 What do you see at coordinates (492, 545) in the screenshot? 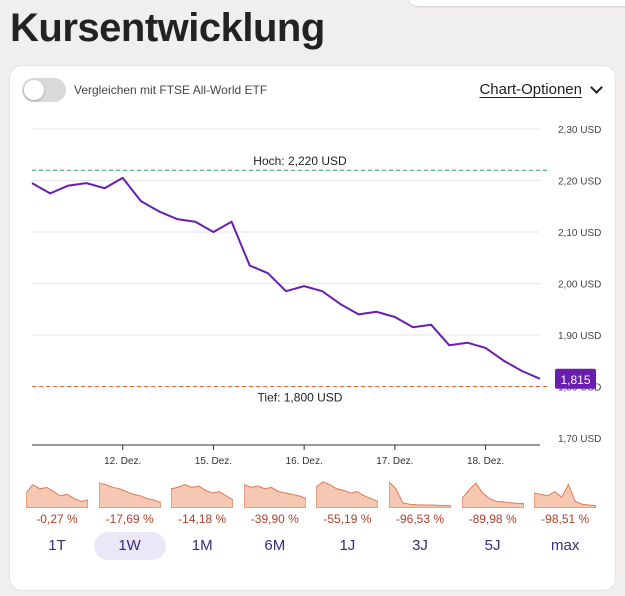
I see `range-button-5j: 5J` at bounding box center [492, 545].